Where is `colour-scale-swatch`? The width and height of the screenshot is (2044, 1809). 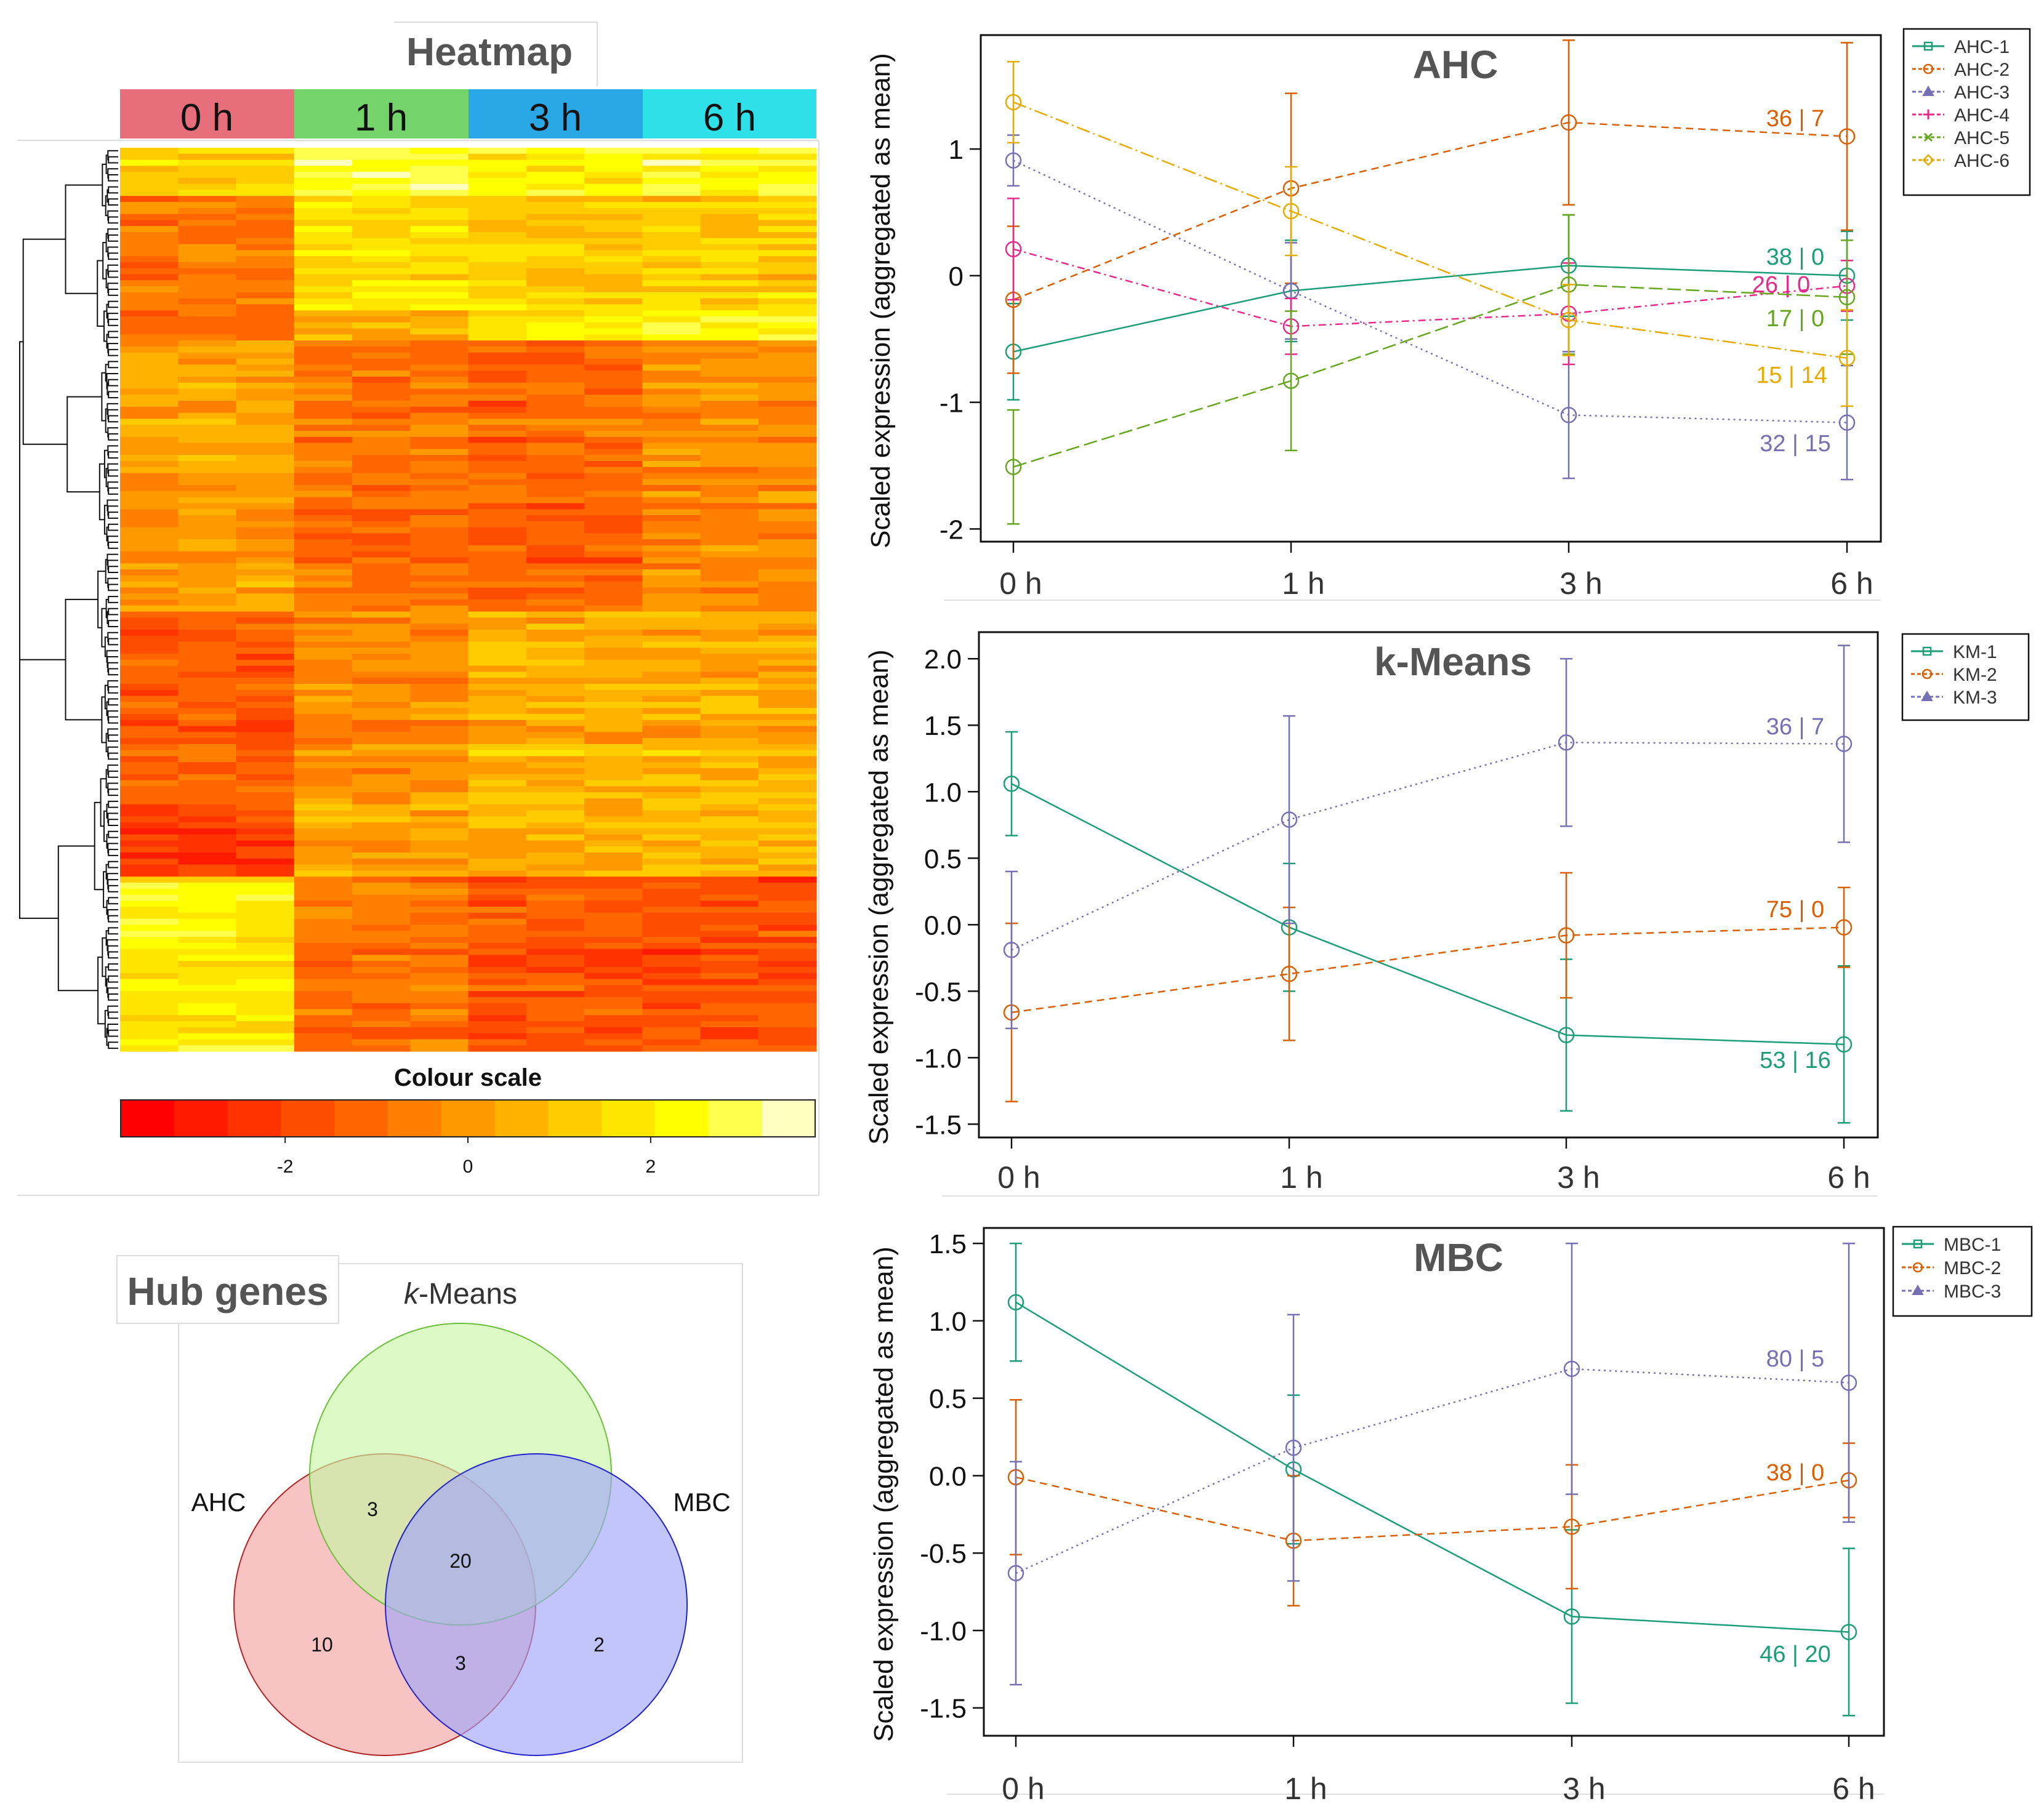
colour-scale-swatch is located at coordinates (361, 1118).